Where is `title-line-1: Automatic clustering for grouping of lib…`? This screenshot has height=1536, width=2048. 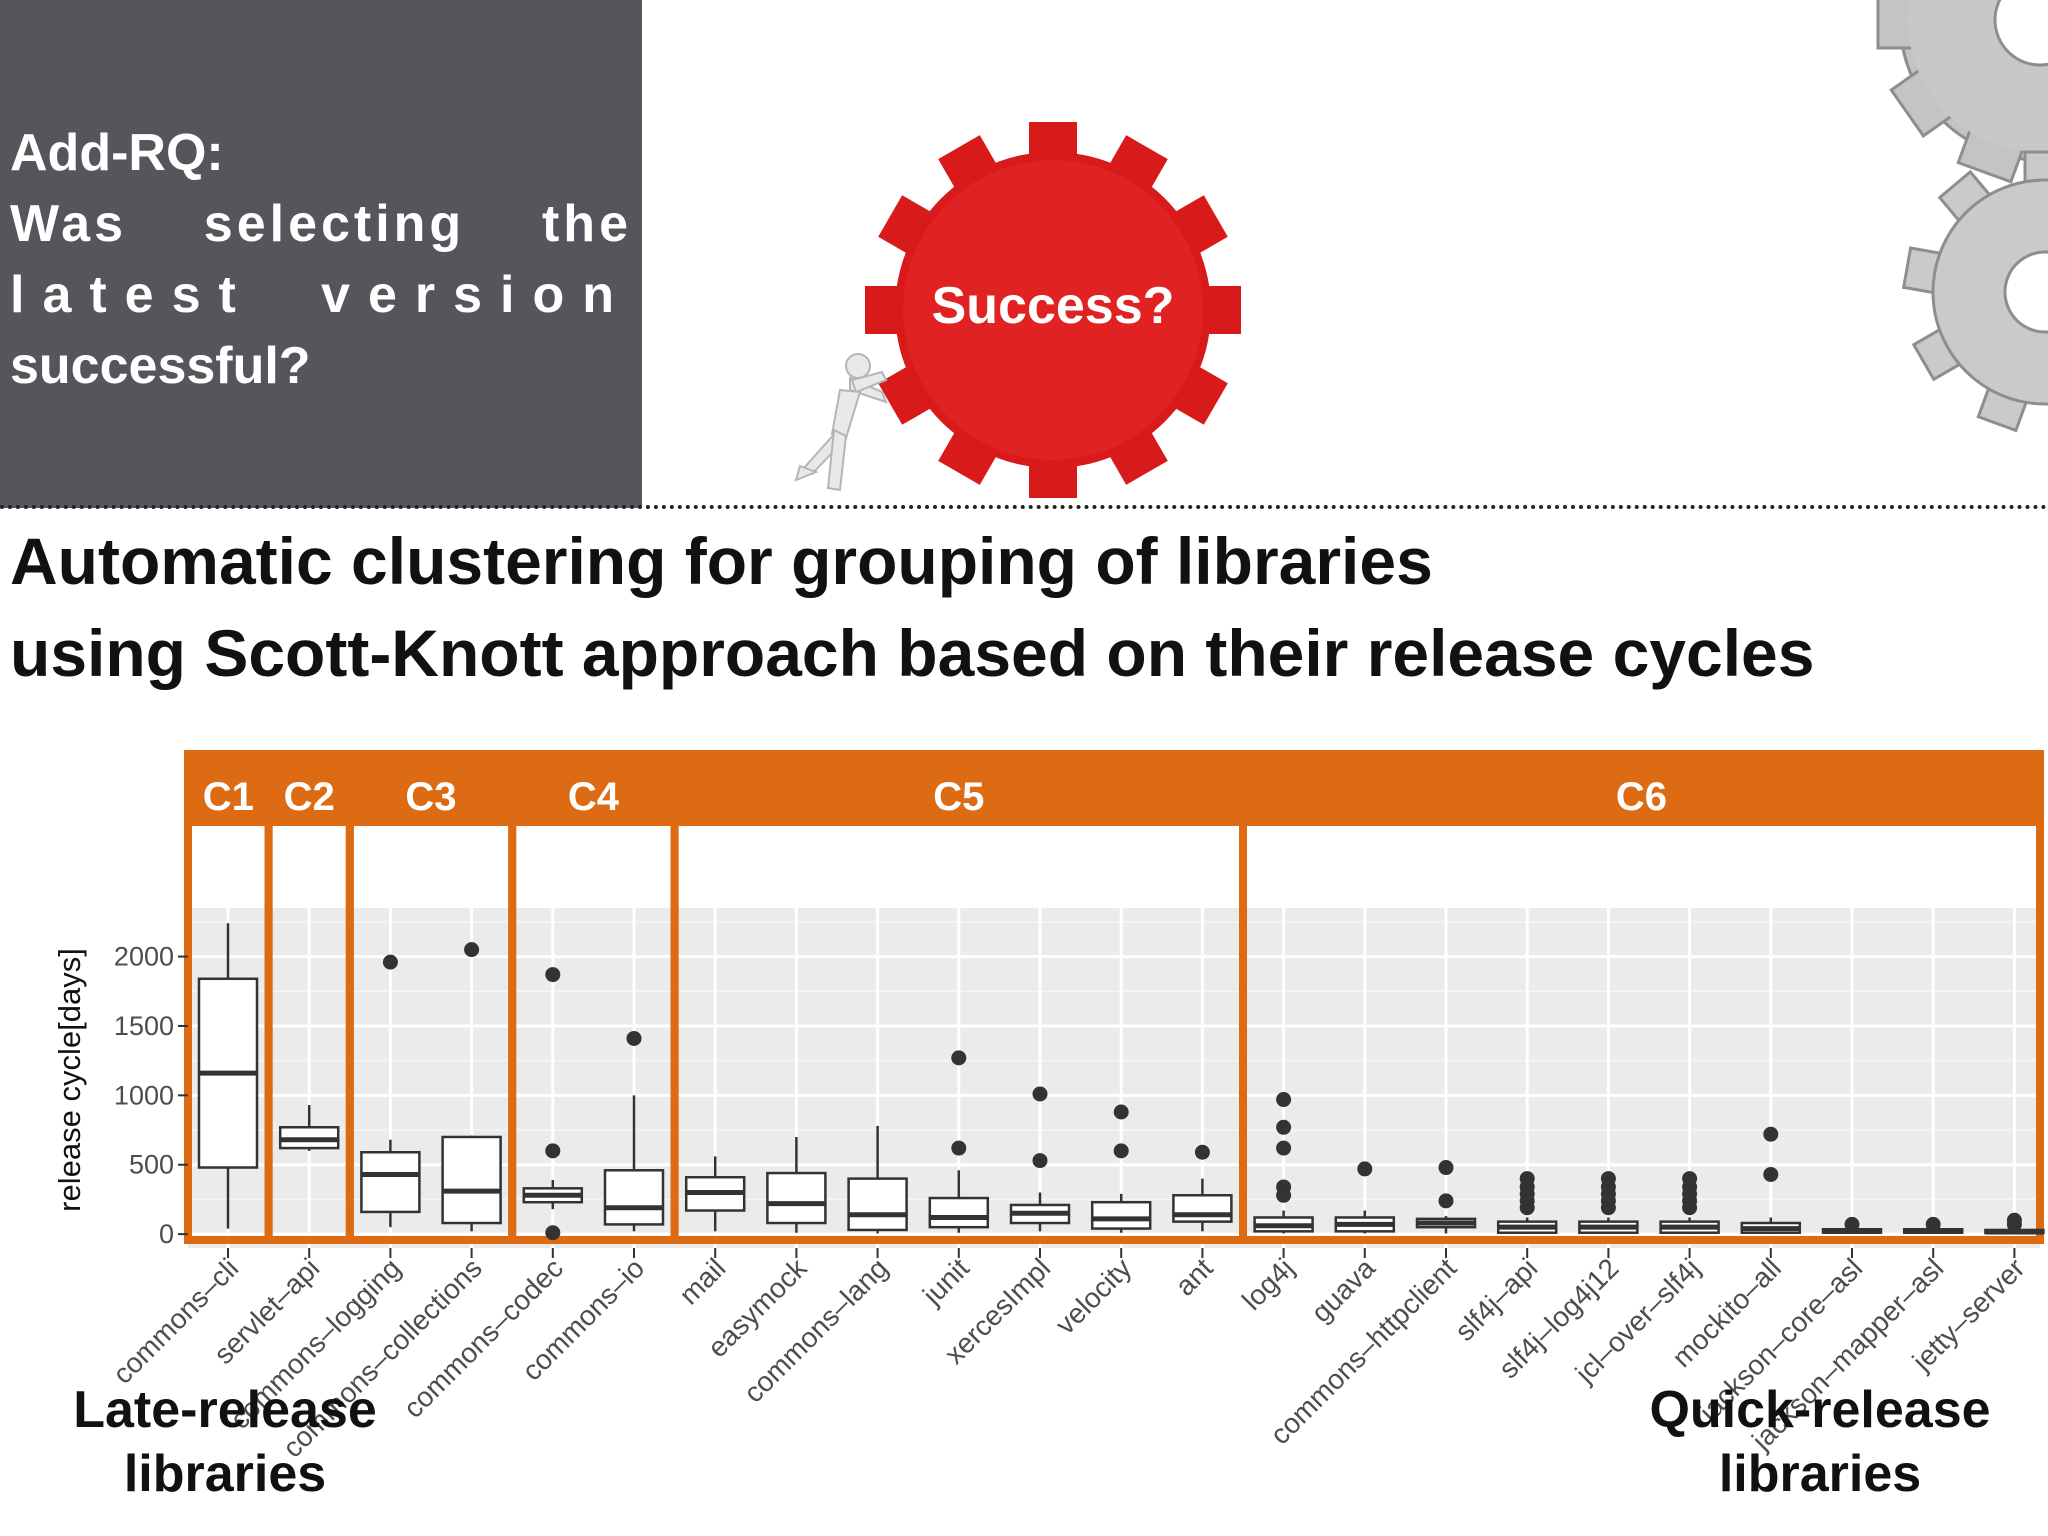 title-line-1: Automatic clustering for grouping of lib… is located at coordinates (721, 561).